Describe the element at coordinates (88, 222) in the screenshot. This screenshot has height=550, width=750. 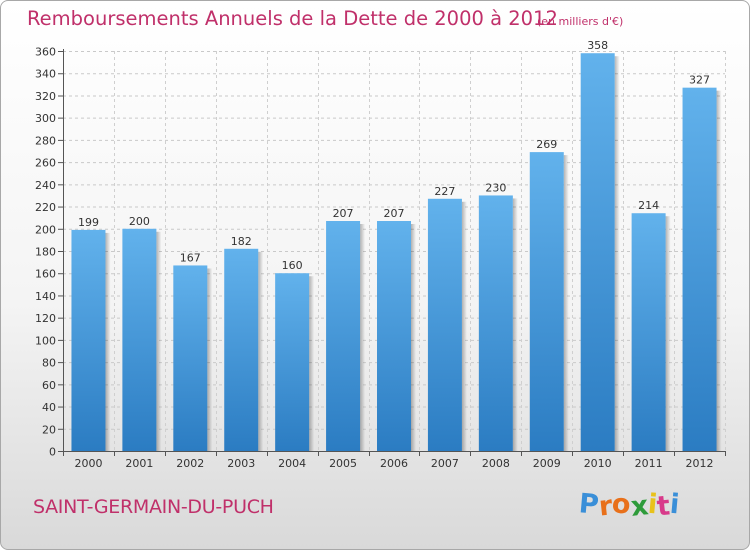
I see `data-label: 199` at that location.